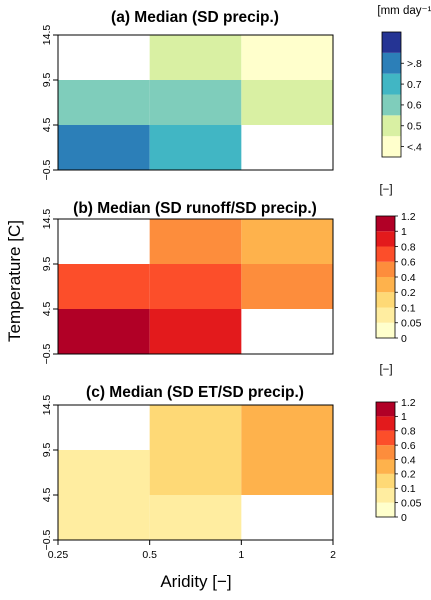 The width and height of the screenshot is (431, 600). I want to click on legend-label-c-8: 1.2, so click(408, 403).